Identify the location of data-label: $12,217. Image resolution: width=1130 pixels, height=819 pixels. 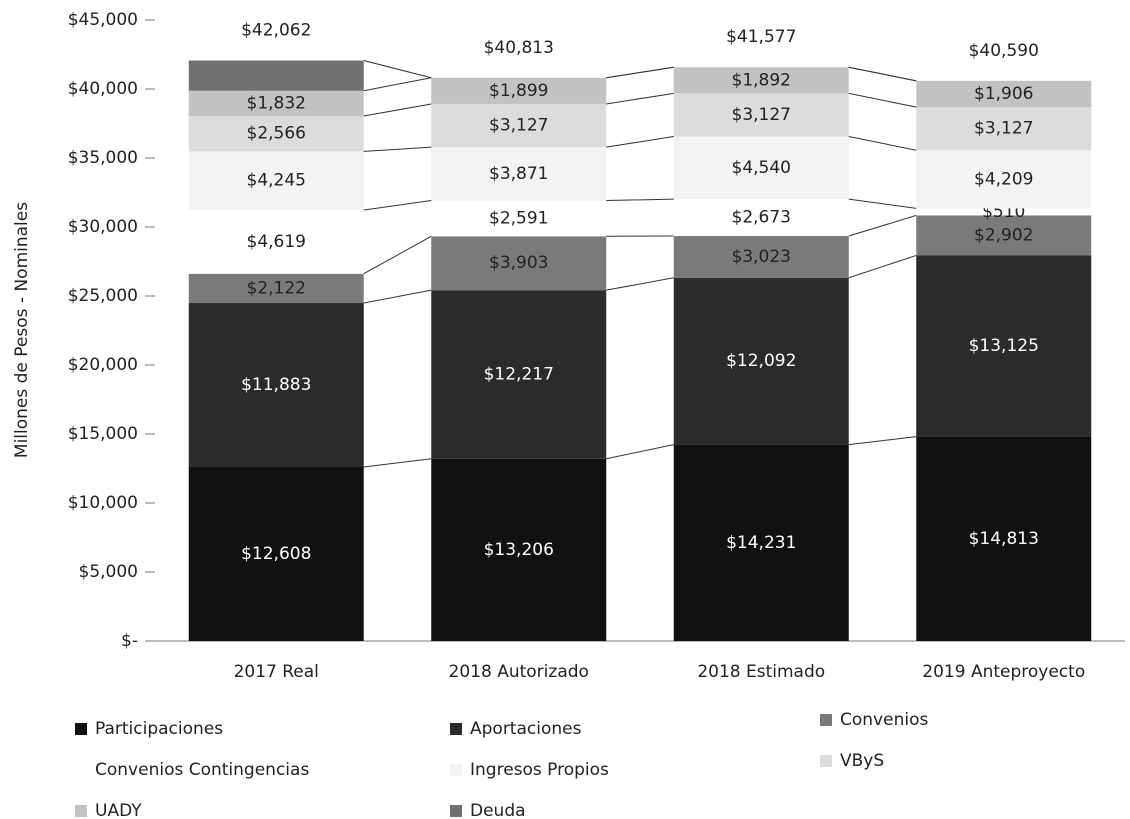
(519, 374).